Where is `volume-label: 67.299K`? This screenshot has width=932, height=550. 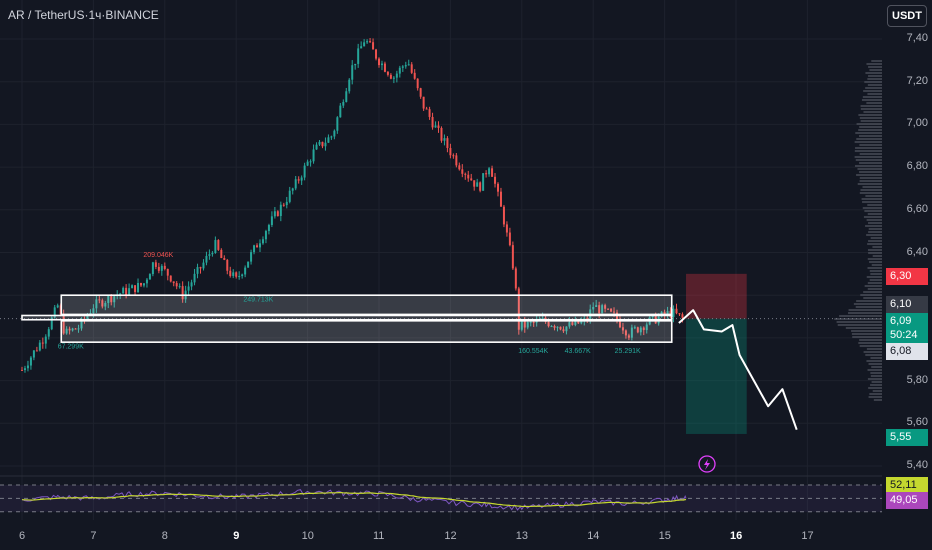 volume-label: 67.299K is located at coordinates (71, 347).